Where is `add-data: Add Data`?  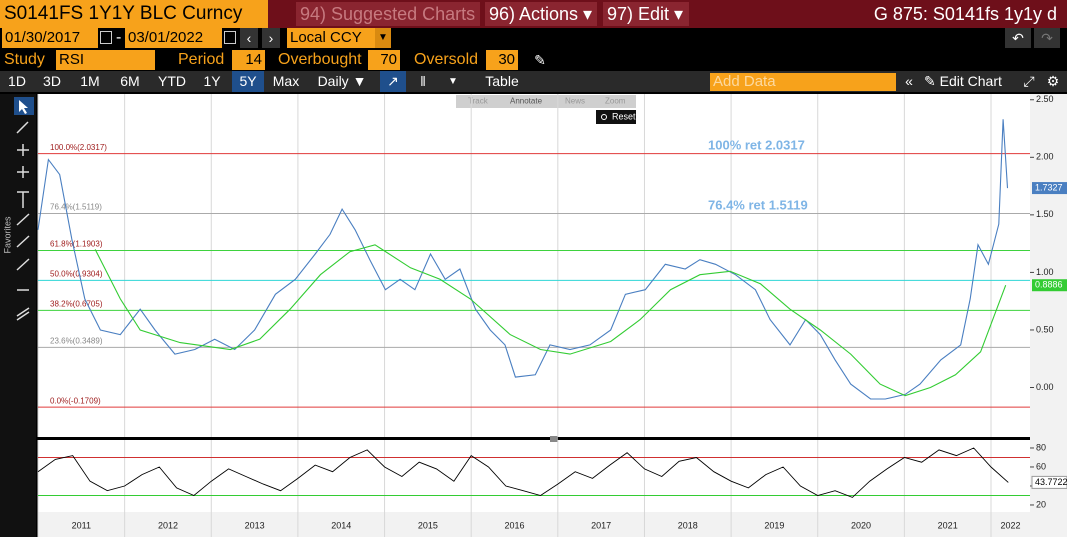 add-data: Add Data is located at coordinates (803, 82).